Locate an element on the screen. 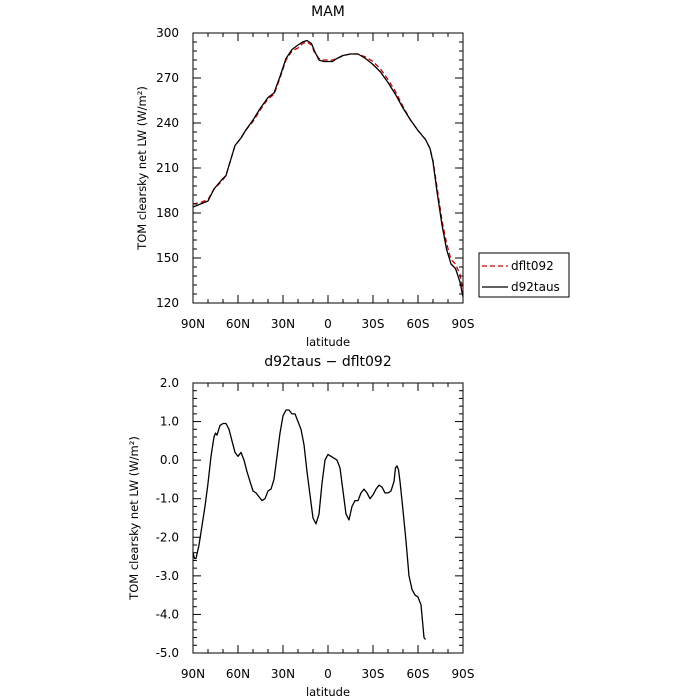  y-tick-label: 1.0 is located at coordinates (169, 422).